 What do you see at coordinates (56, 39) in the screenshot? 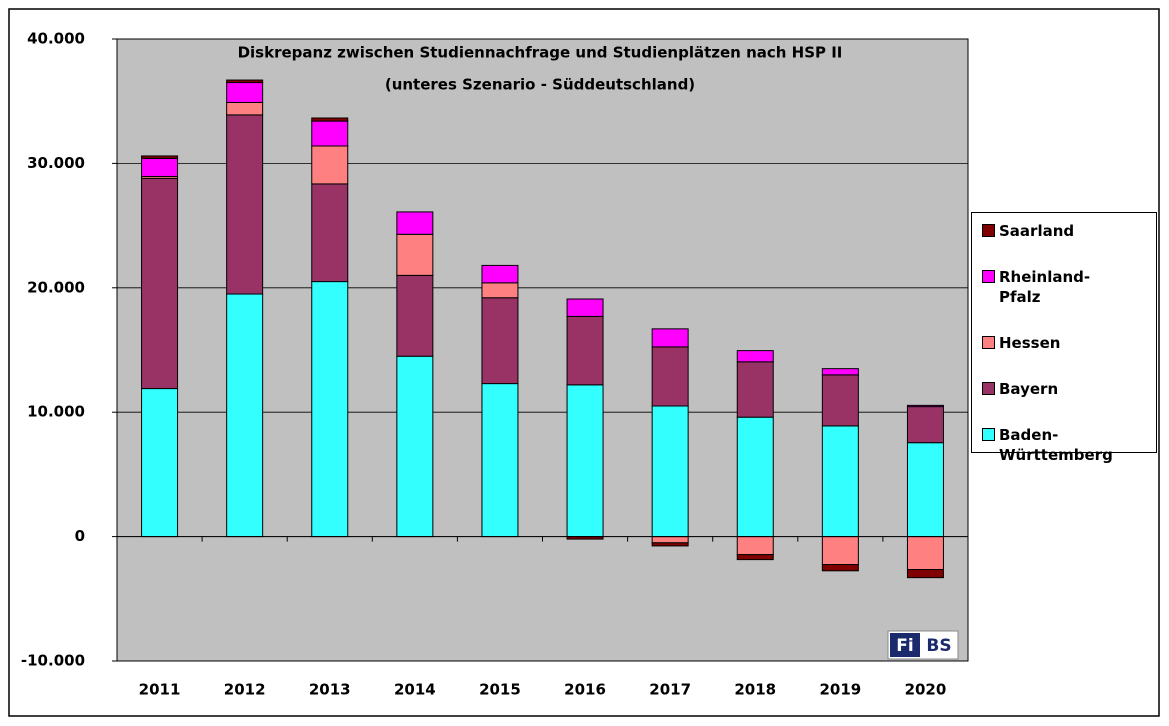
I see `y-tick-label: 40.000` at bounding box center [56, 39].